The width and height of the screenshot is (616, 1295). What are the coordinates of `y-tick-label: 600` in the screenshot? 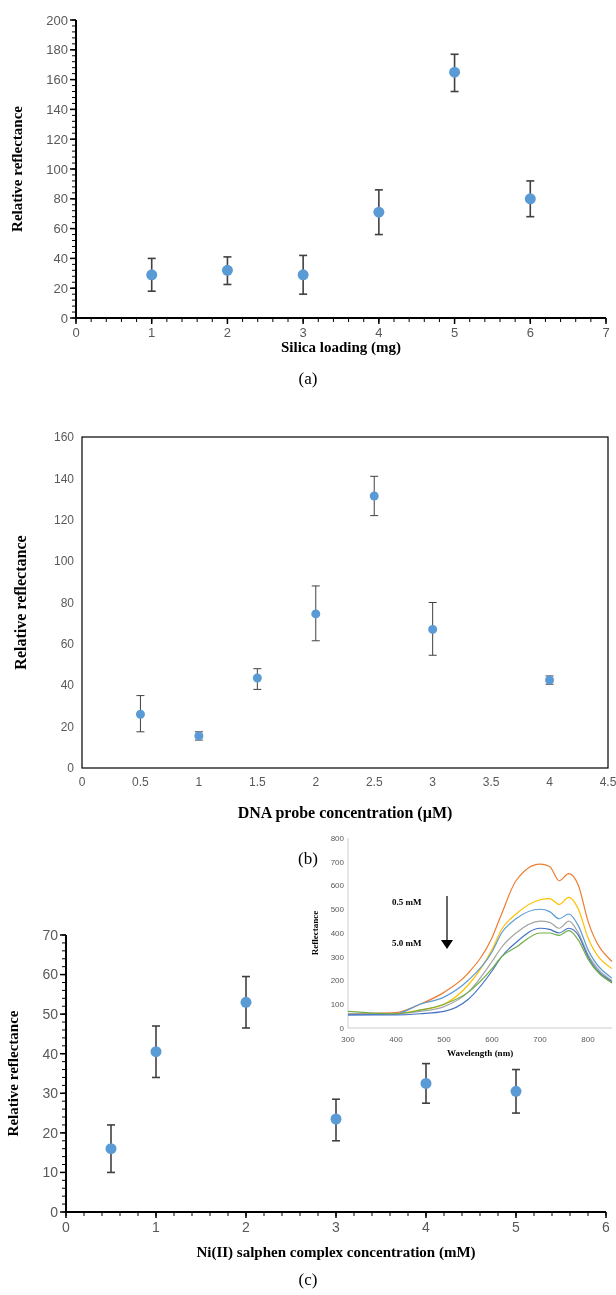 It's located at (337, 886).